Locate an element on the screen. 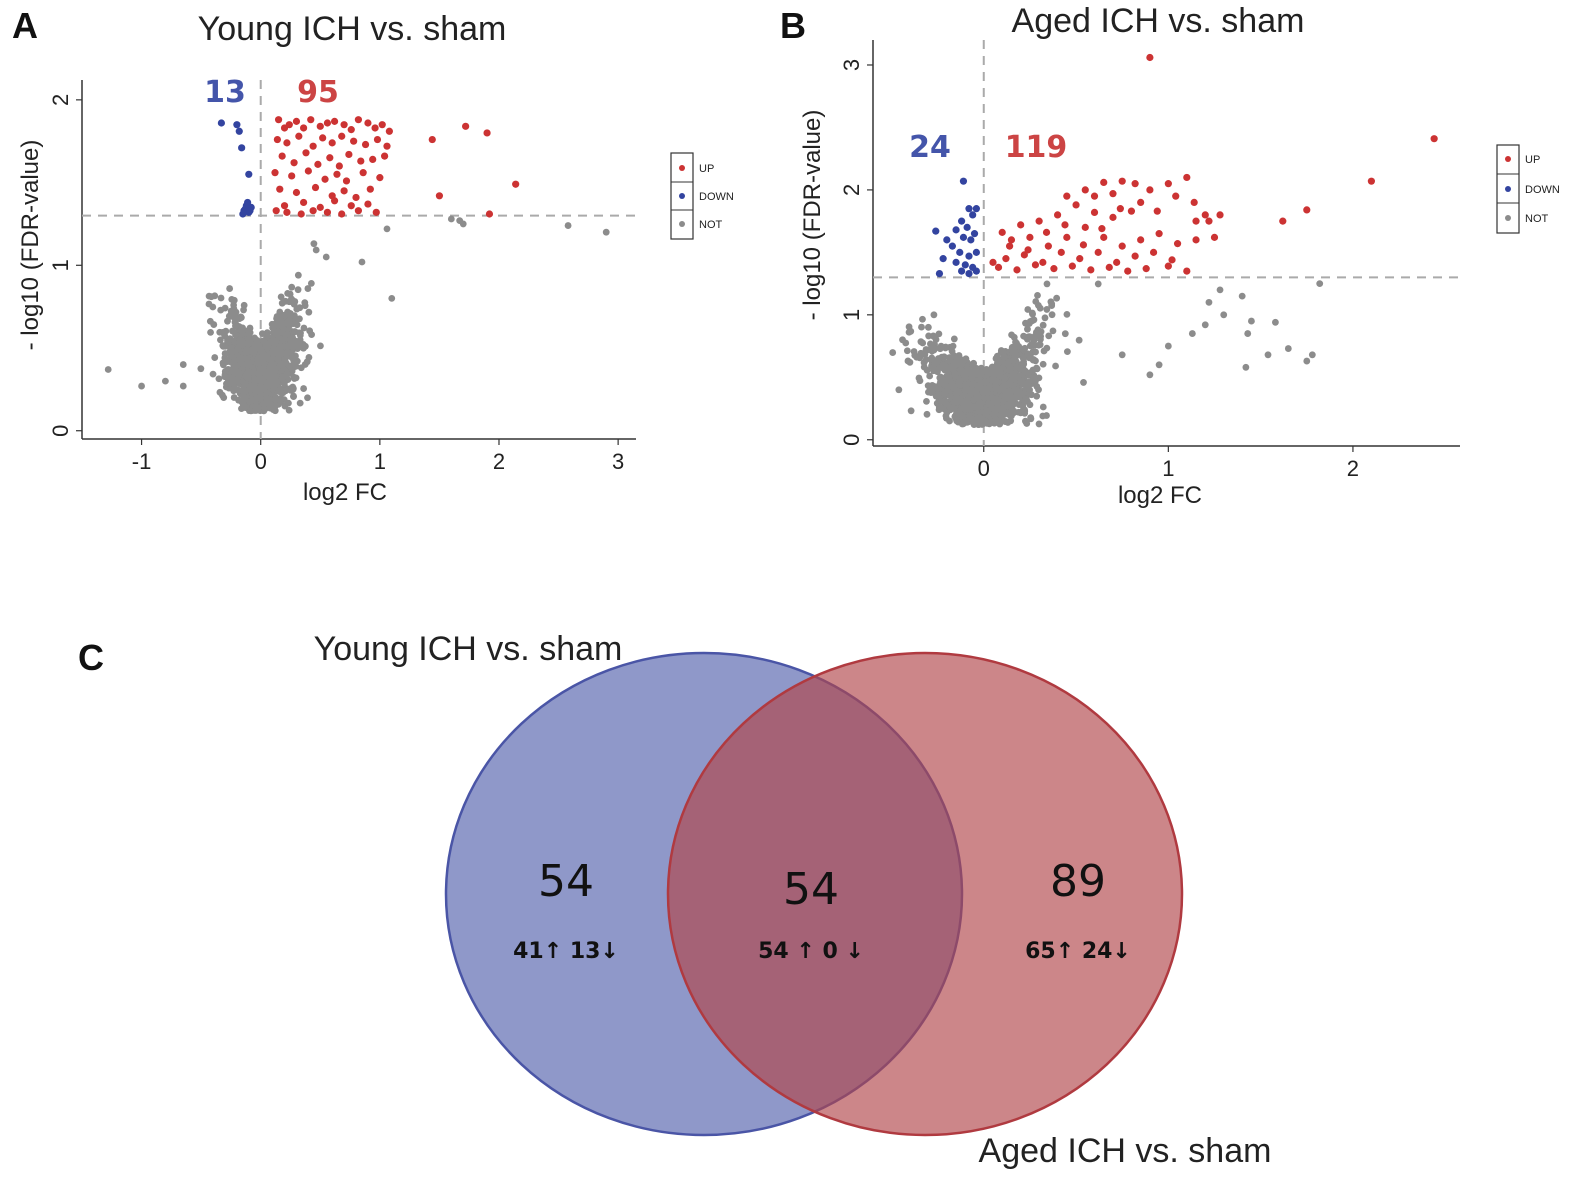  legend-not-label: NOT is located at coordinates (711, 225).